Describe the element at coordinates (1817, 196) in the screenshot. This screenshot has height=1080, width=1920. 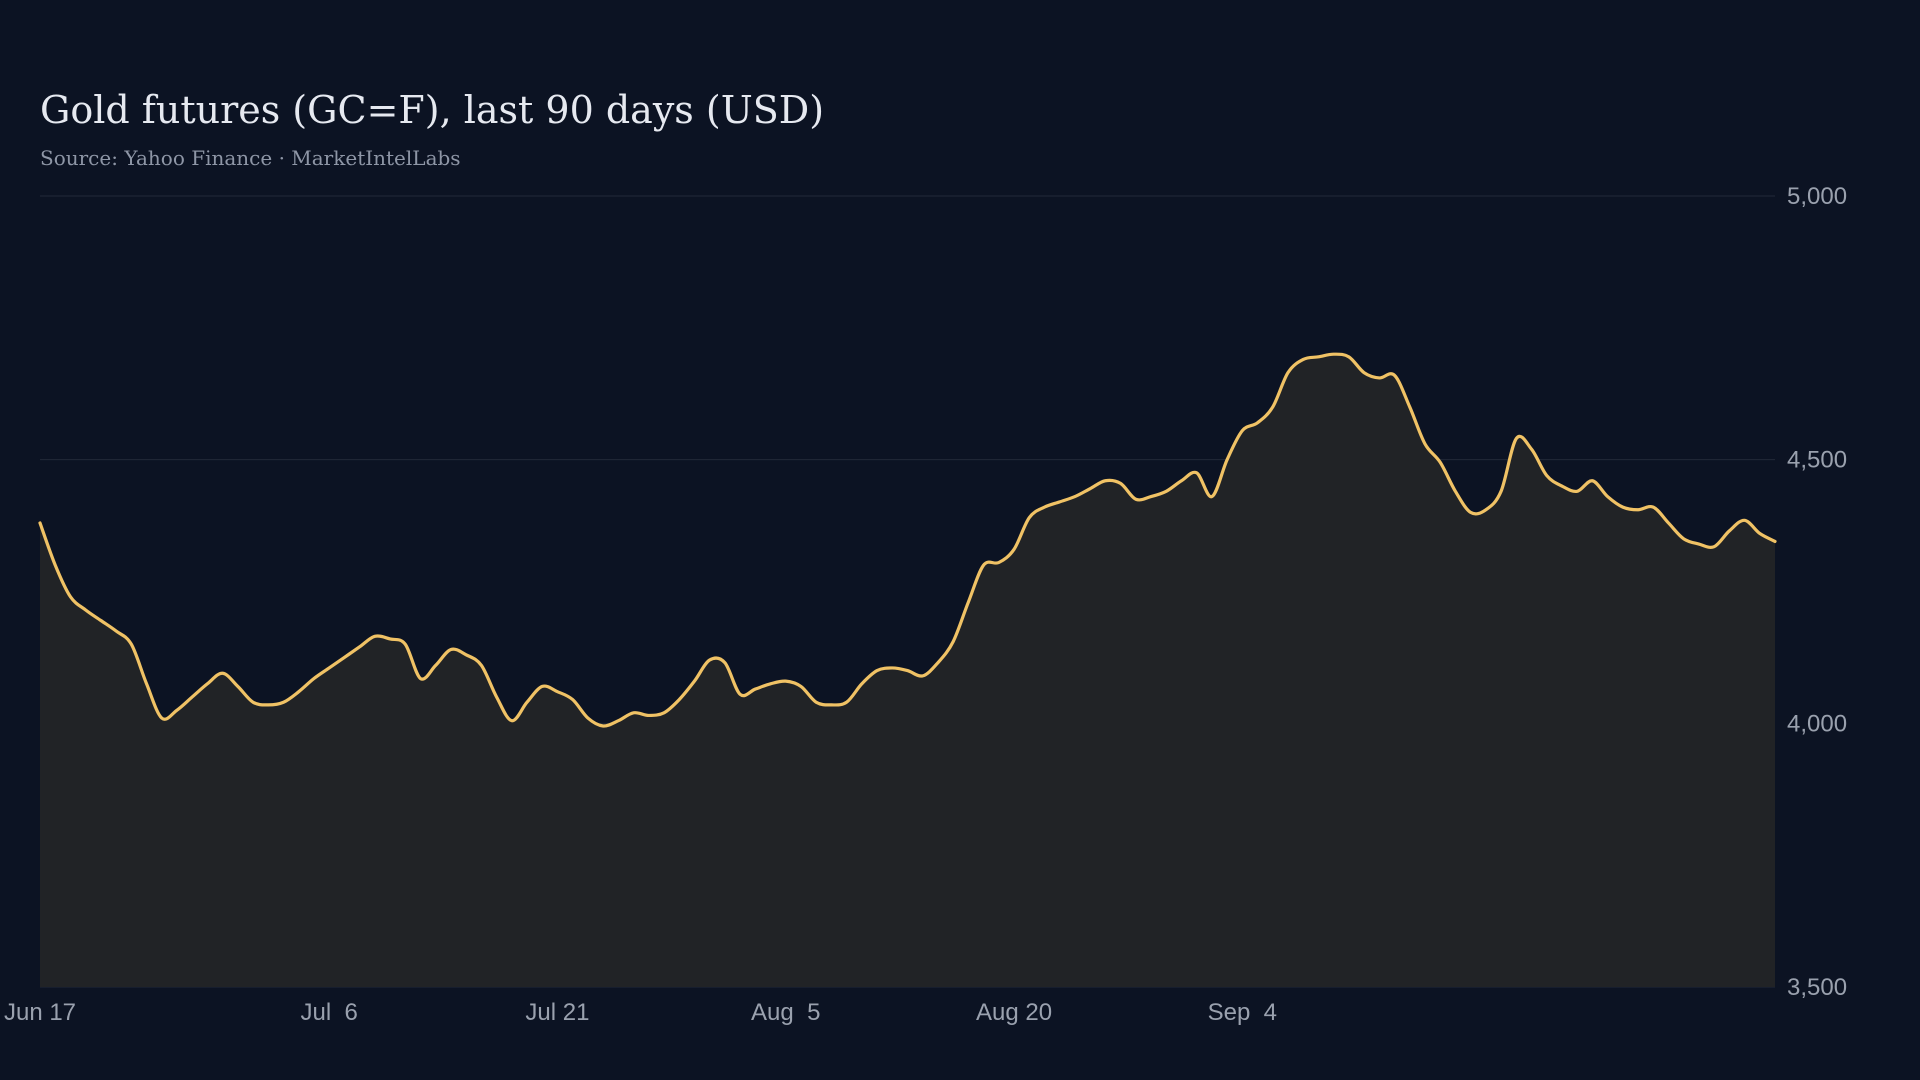
I see `y-tick-label: 5,000` at that location.